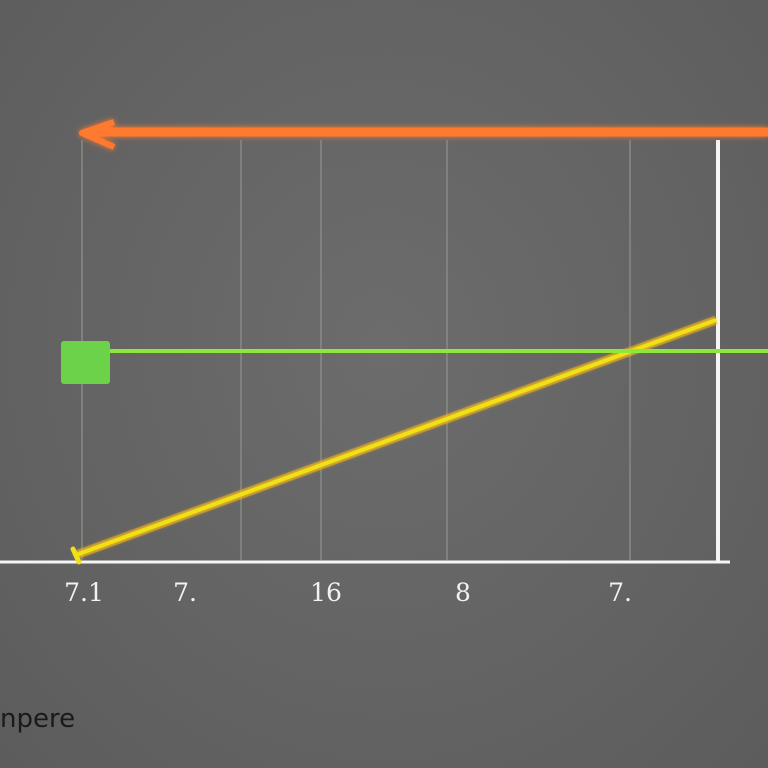 This screenshot has height=768, width=768. I want to click on series-2-marker, so click(85, 362).